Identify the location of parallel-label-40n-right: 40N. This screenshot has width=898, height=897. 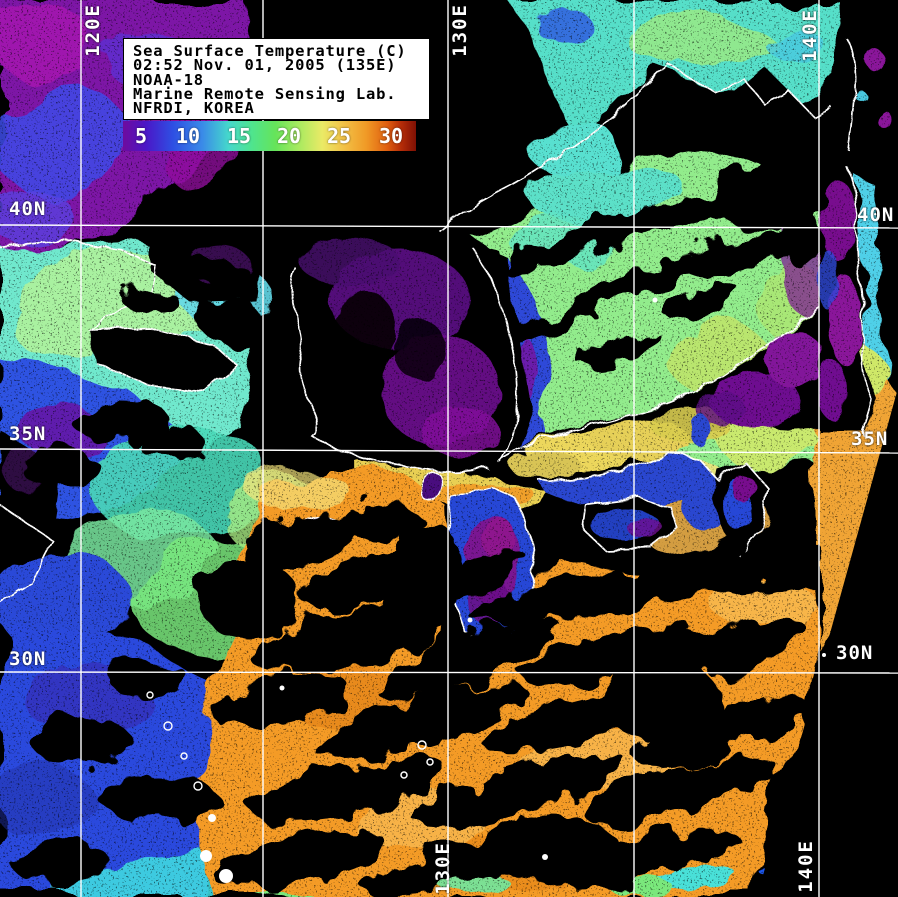
(876, 215).